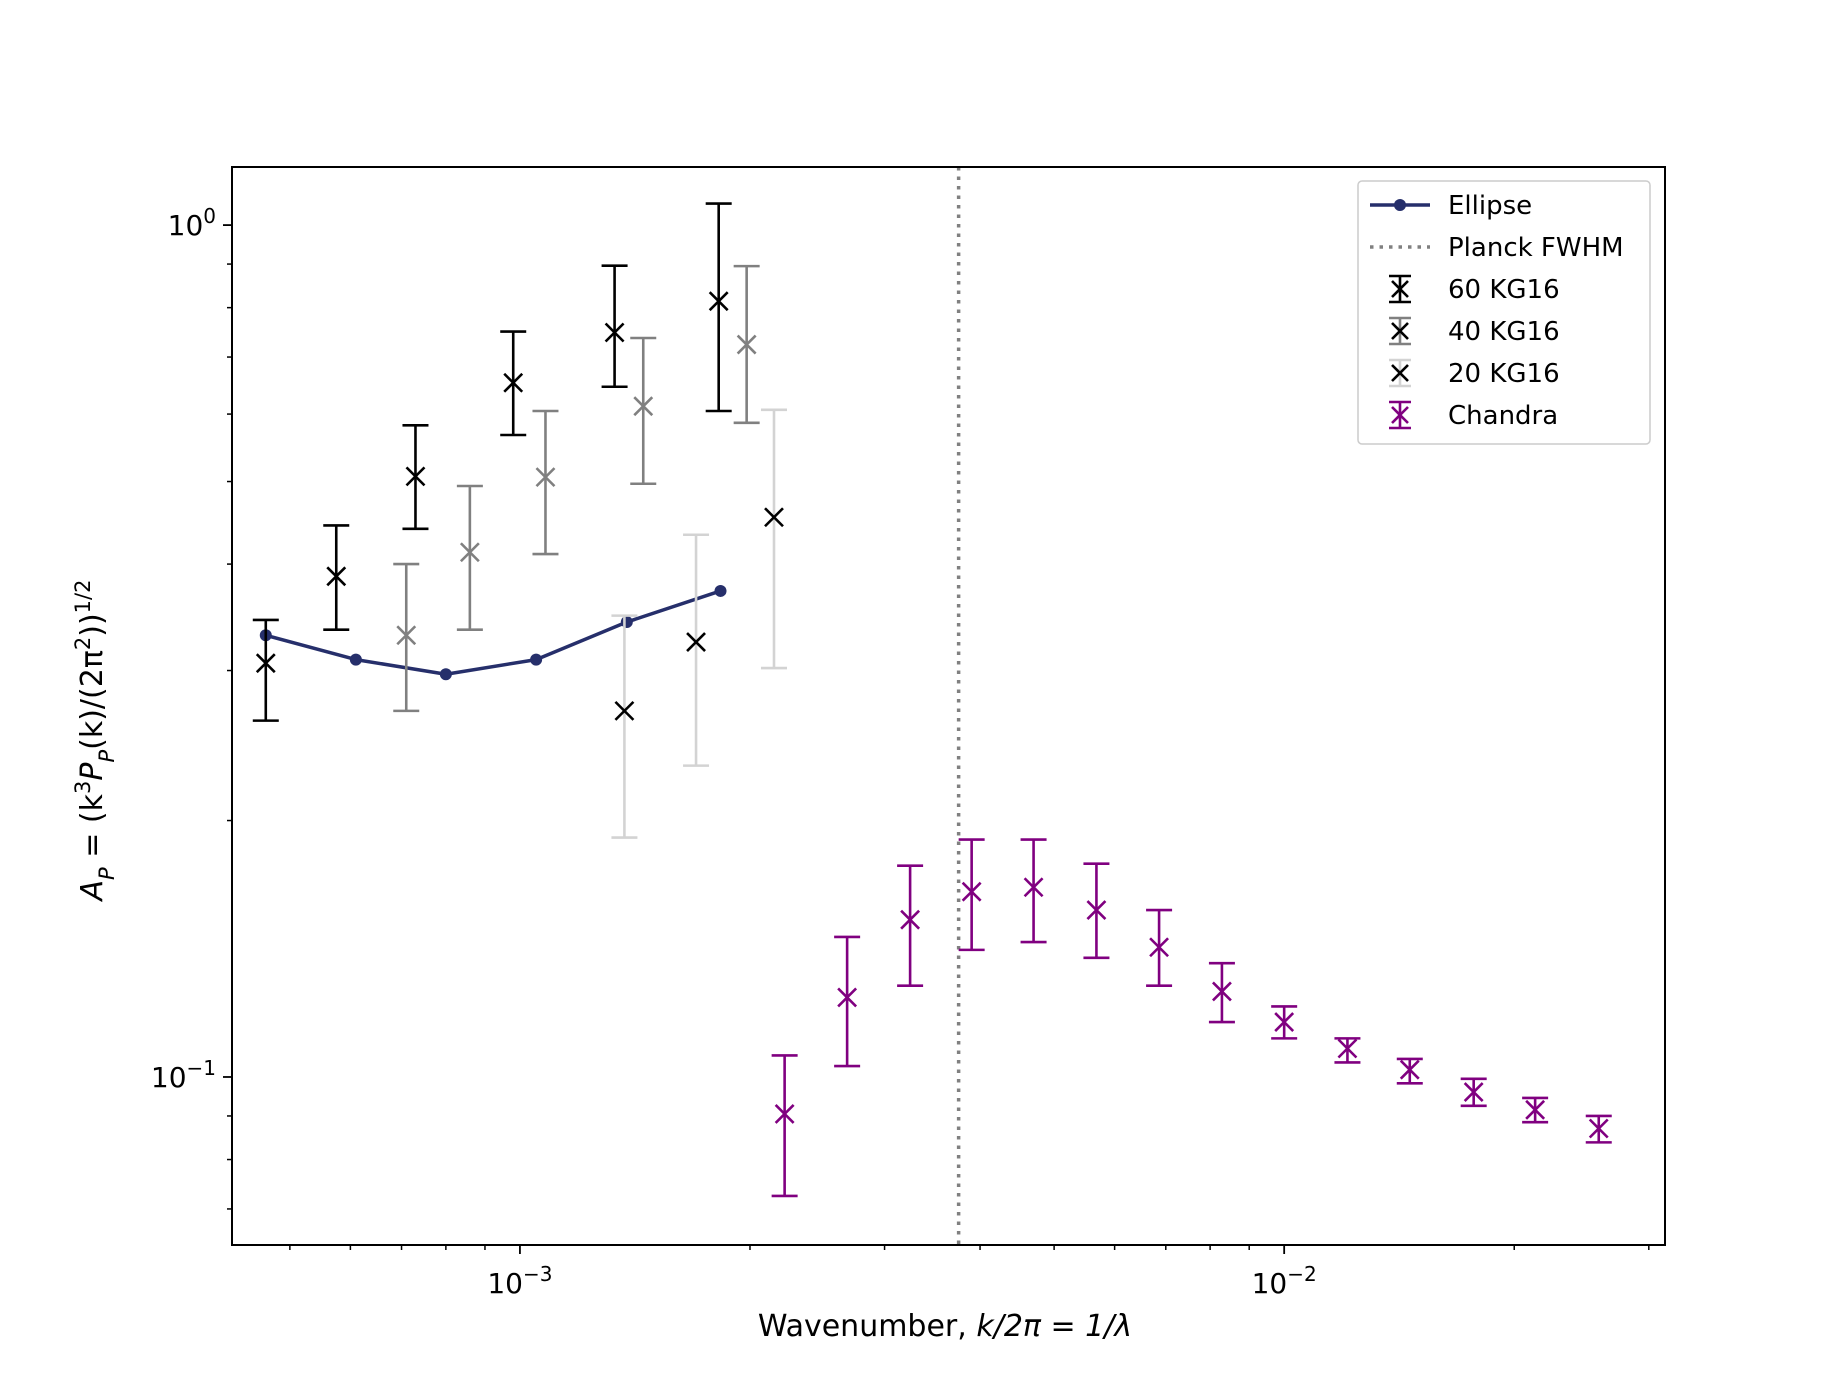 The image size is (1822, 1381). What do you see at coordinates (1504, 332) in the screenshot?
I see `legend-label: 40 KG16` at bounding box center [1504, 332].